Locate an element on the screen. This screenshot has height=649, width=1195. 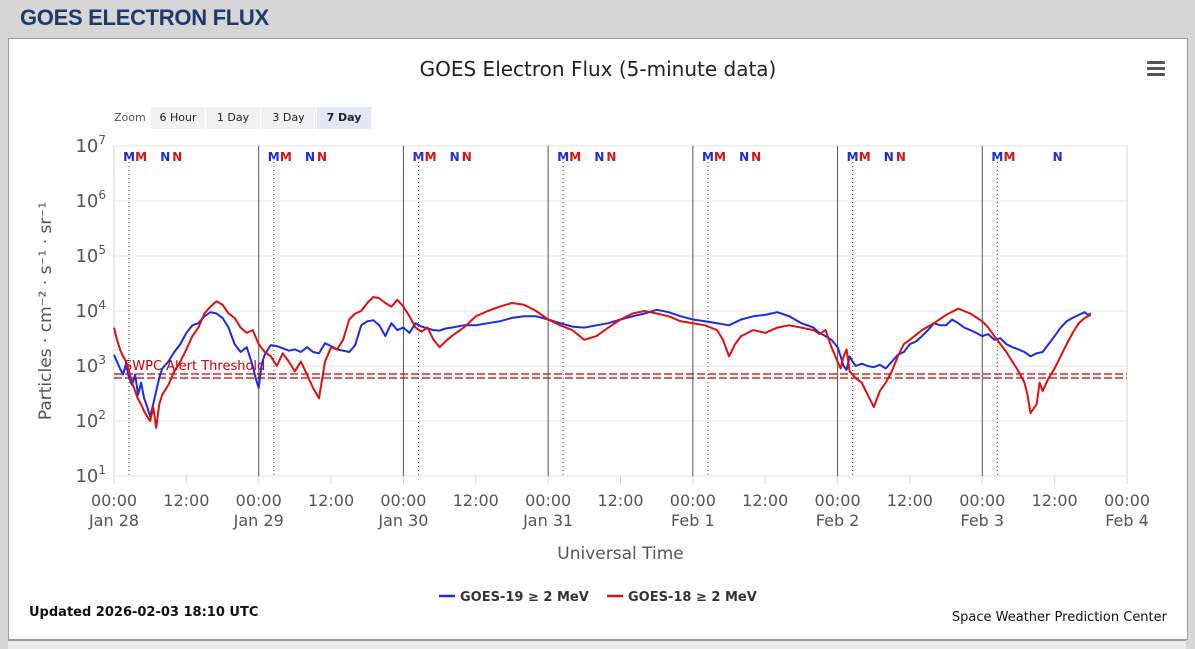
zoom-3-day-button: 3 Day is located at coordinates (288, 118).